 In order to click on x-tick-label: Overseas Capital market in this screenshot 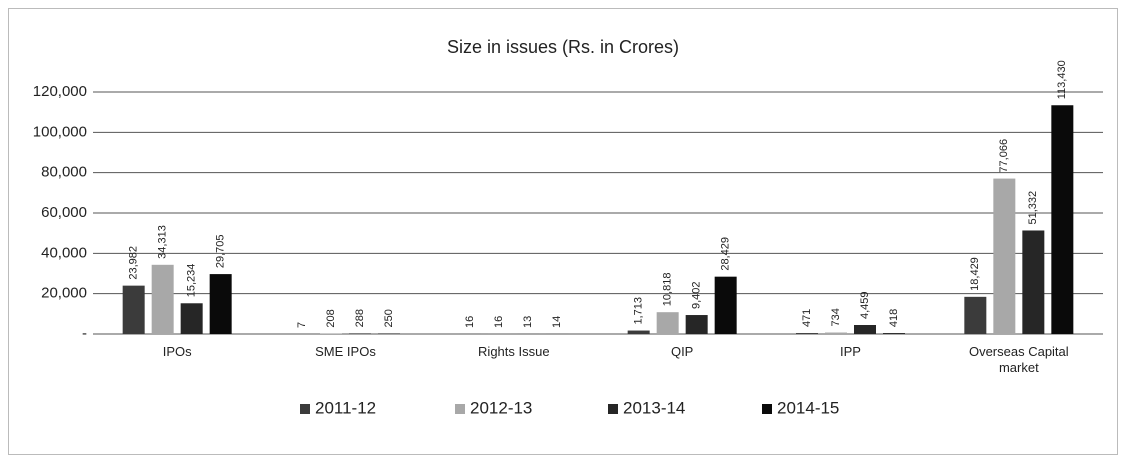, I will do `click(1018, 359)`.